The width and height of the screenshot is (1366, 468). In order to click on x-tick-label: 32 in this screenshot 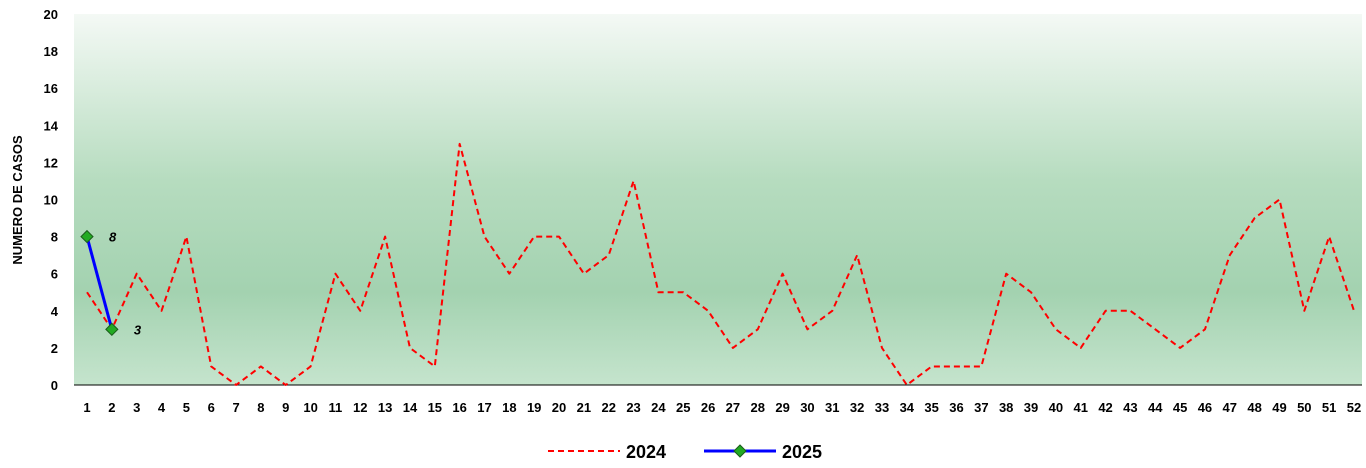, I will do `click(857, 407)`.